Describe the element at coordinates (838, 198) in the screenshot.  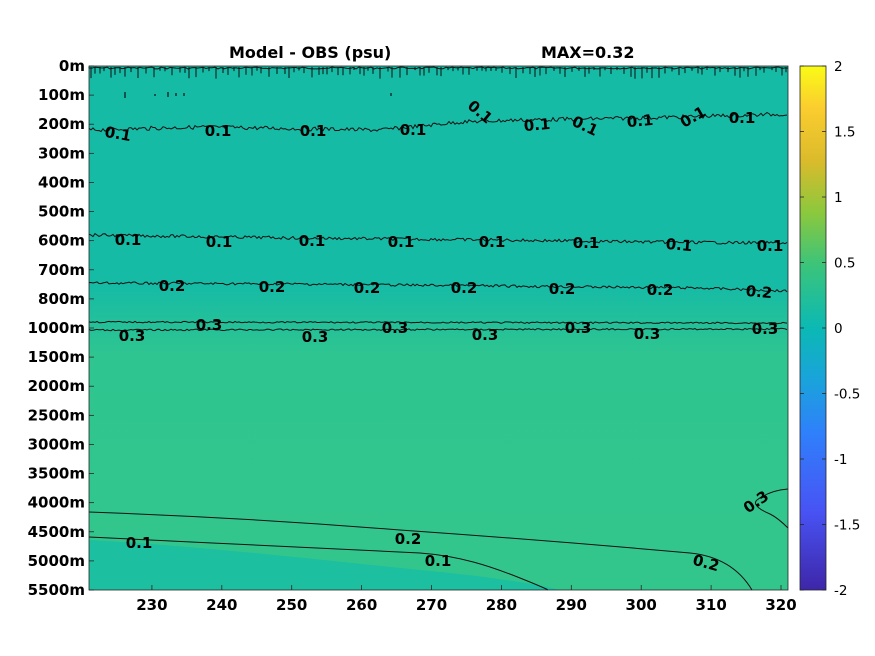
I see `colorbar-tick-label: 1` at that location.